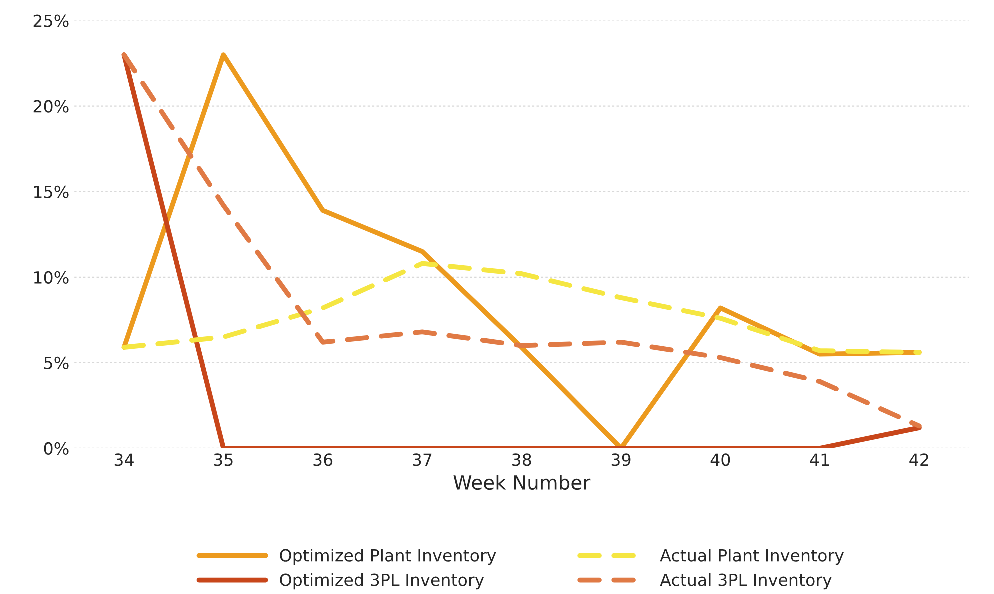 The width and height of the screenshot is (994, 594). Describe the element at coordinates (51, 277) in the screenshot. I see `y-tick-label: 10%` at that location.